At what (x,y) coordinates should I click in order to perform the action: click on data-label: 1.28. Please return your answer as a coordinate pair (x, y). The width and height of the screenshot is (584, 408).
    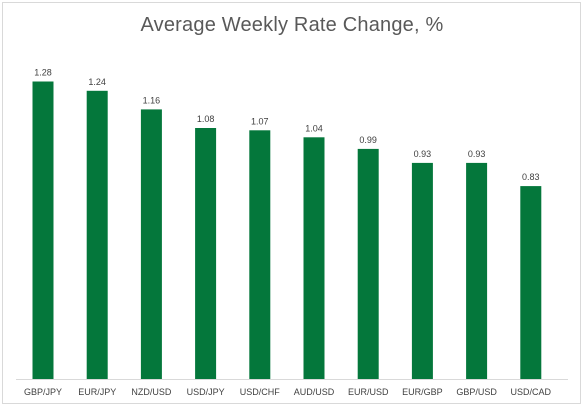
    Looking at the image, I should click on (43, 73).